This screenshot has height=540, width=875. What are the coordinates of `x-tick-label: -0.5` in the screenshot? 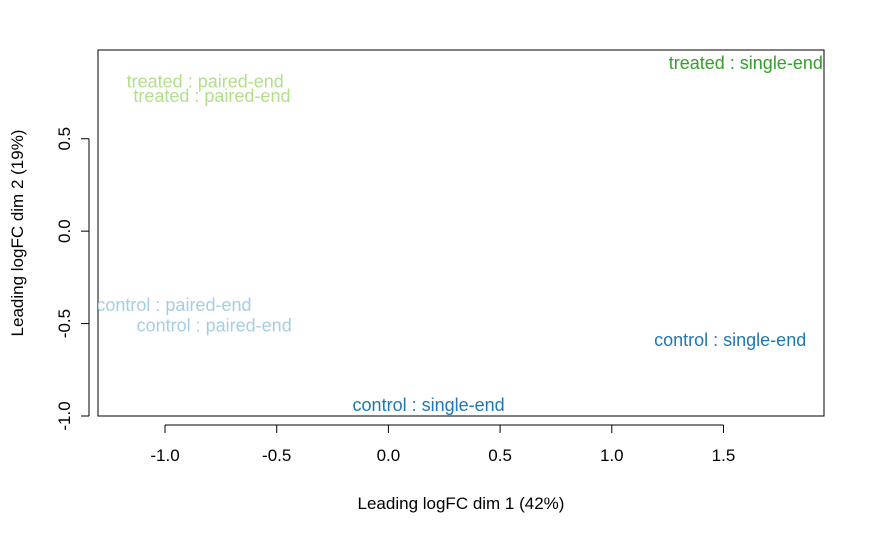 It's located at (276, 455).